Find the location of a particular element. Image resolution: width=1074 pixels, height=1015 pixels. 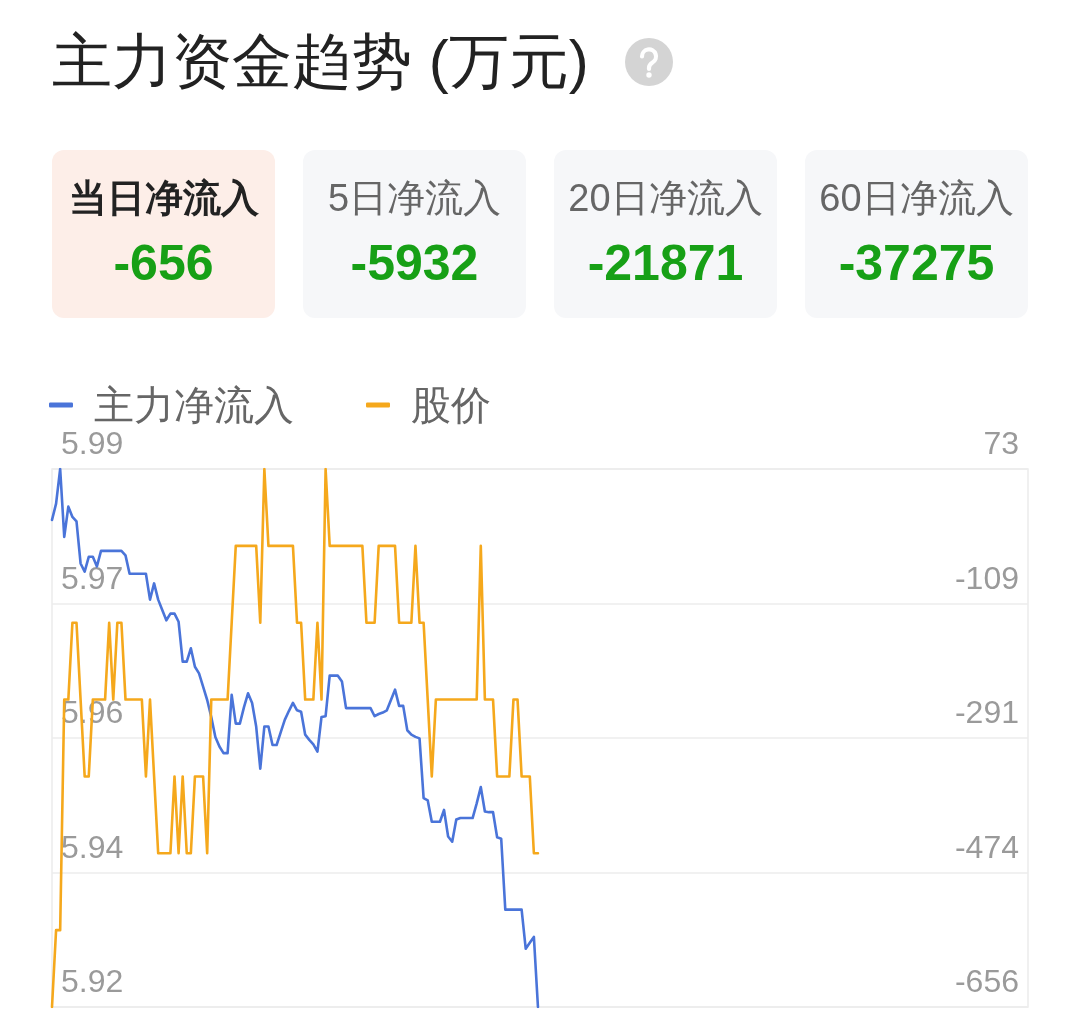

legend-label: 主力净流入 is located at coordinates (194, 405).